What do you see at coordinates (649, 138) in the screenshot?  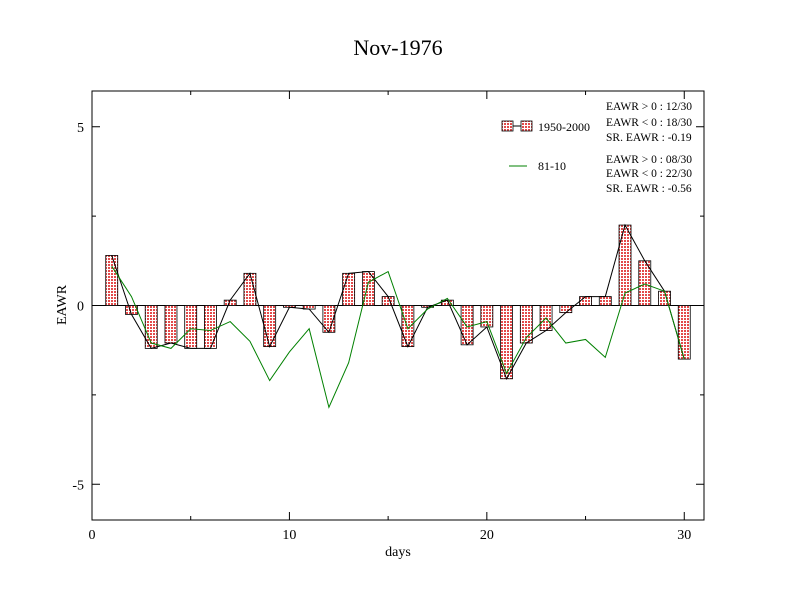 I see `stat-text: SR. EAWR : -0.19` at bounding box center [649, 138].